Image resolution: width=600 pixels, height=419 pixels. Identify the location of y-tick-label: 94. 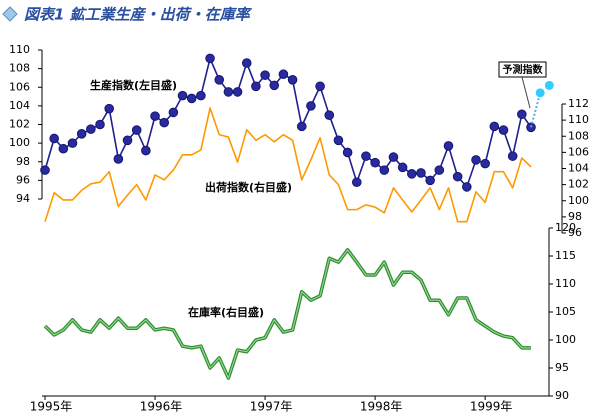
(23, 198).